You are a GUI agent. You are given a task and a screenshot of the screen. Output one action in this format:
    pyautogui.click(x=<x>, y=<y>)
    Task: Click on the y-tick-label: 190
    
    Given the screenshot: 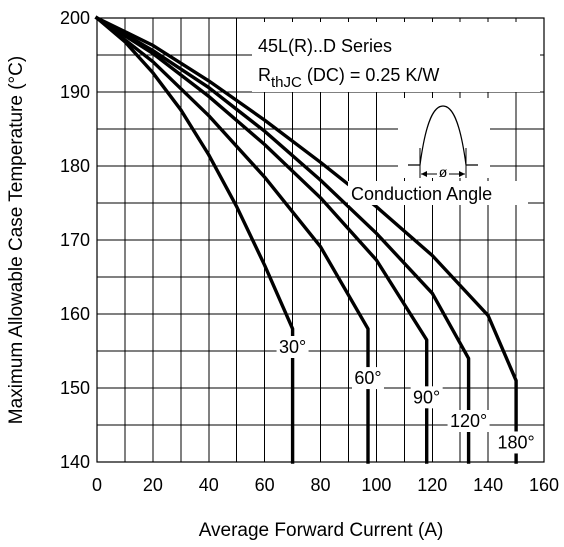 What is the action you would take?
    pyautogui.click(x=75, y=92)
    